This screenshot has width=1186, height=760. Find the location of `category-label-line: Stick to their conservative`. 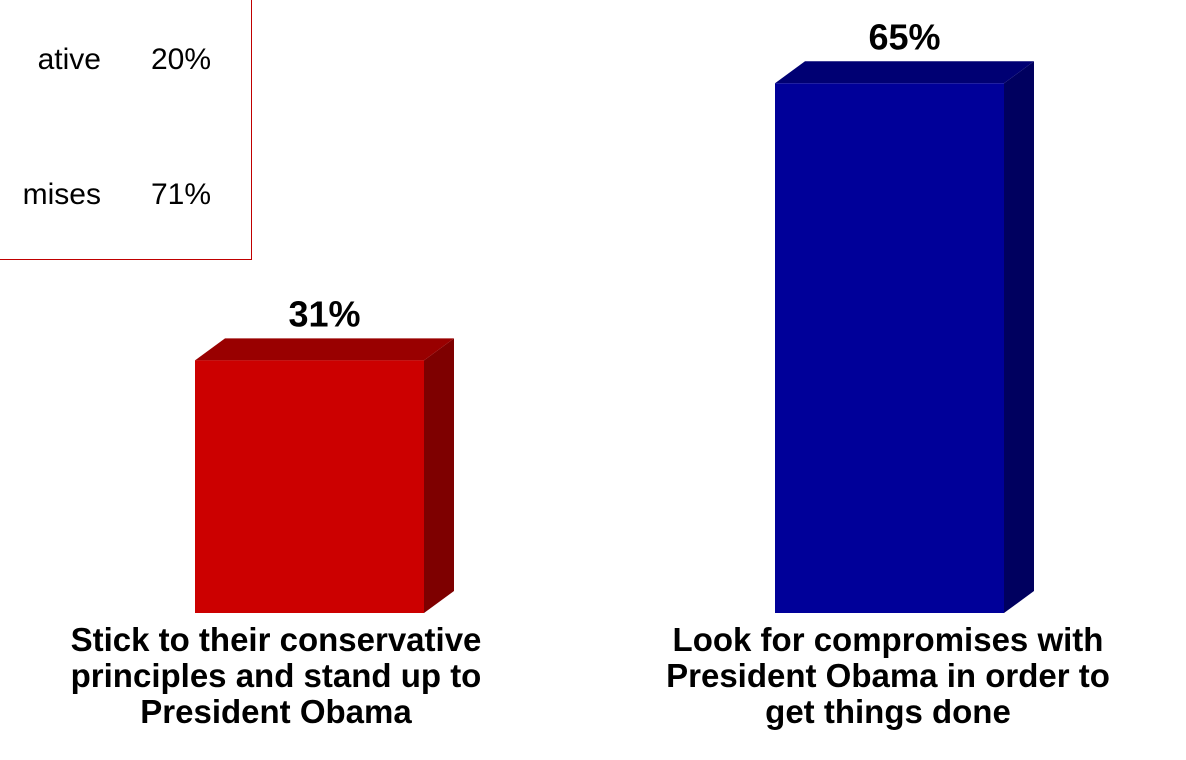

category-label-line: Stick to their conservative is located at coordinates (276, 639).